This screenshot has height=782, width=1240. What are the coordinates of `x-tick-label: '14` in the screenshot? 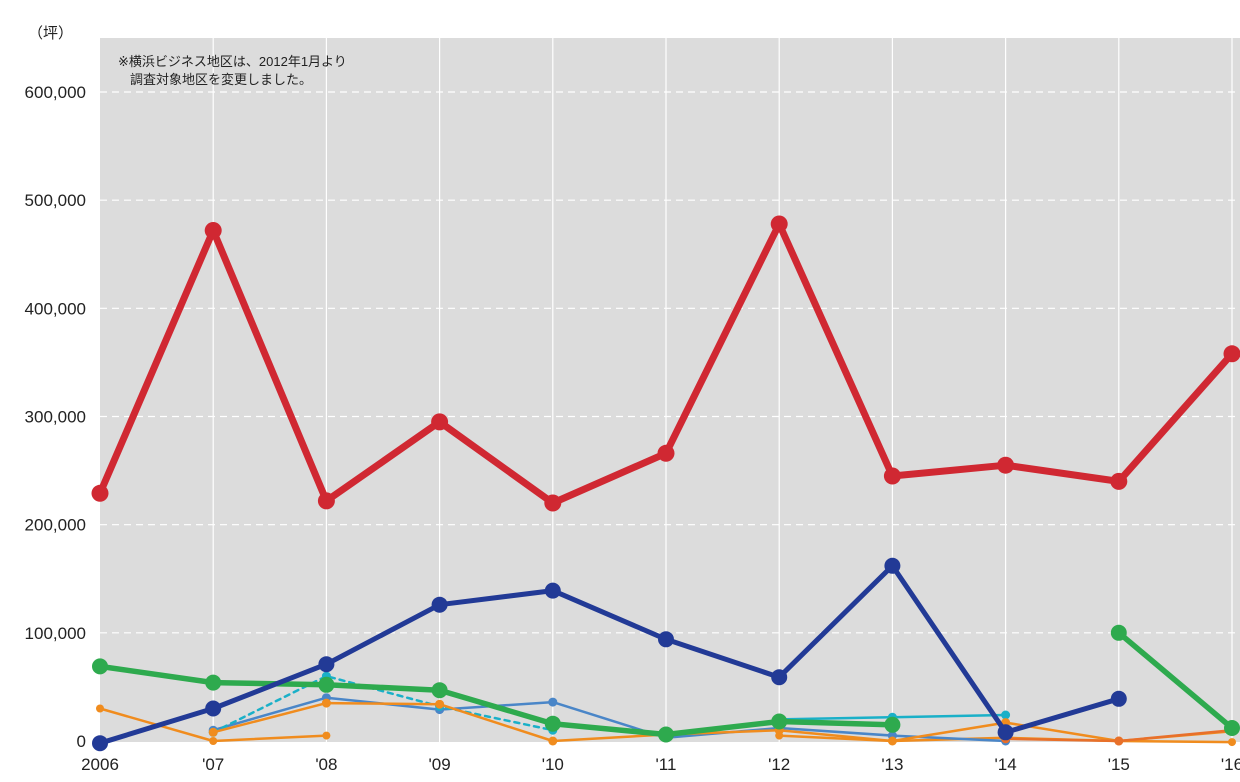 It's located at (1006, 764).